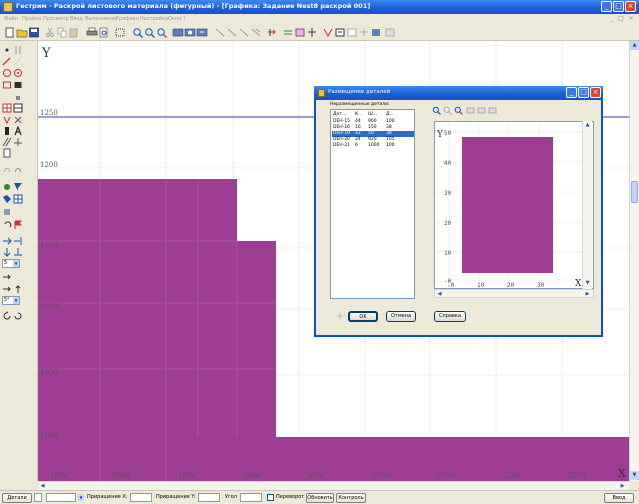 The image size is (639, 504). What do you see at coordinates (127, 19) in the screenshot?
I see `menu-graphics: Графика` at bounding box center [127, 19].